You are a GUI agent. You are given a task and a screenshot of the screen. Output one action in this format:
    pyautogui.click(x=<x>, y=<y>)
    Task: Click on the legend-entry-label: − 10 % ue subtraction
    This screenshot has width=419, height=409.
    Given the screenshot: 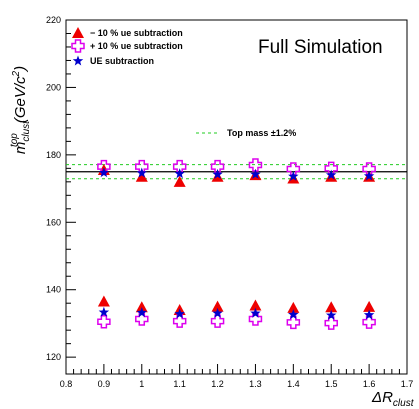 What is the action you would take?
    pyautogui.click(x=136, y=33)
    